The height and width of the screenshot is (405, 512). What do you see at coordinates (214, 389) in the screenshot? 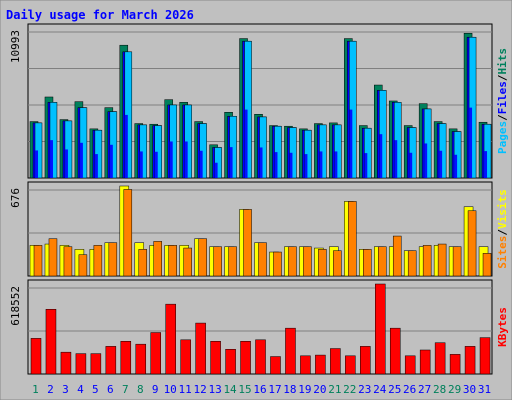
I see `x-tick-label: 13` at bounding box center [214, 389].